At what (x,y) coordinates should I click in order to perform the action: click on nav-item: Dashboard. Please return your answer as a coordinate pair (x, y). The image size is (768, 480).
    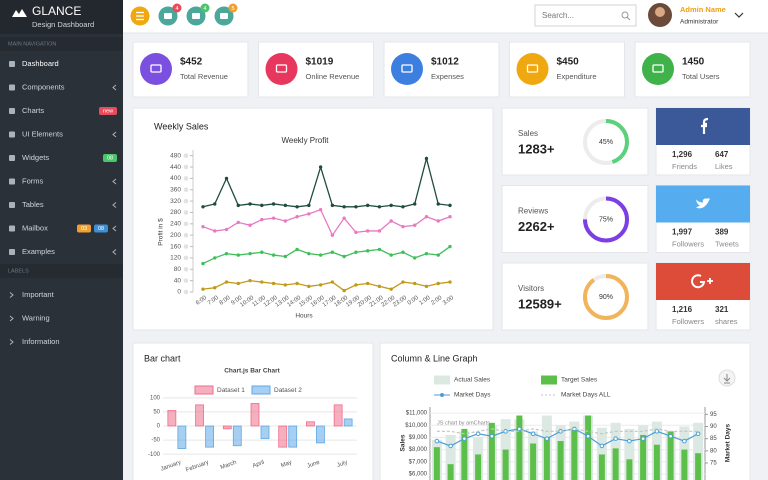
    Looking at the image, I should click on (40, 63).